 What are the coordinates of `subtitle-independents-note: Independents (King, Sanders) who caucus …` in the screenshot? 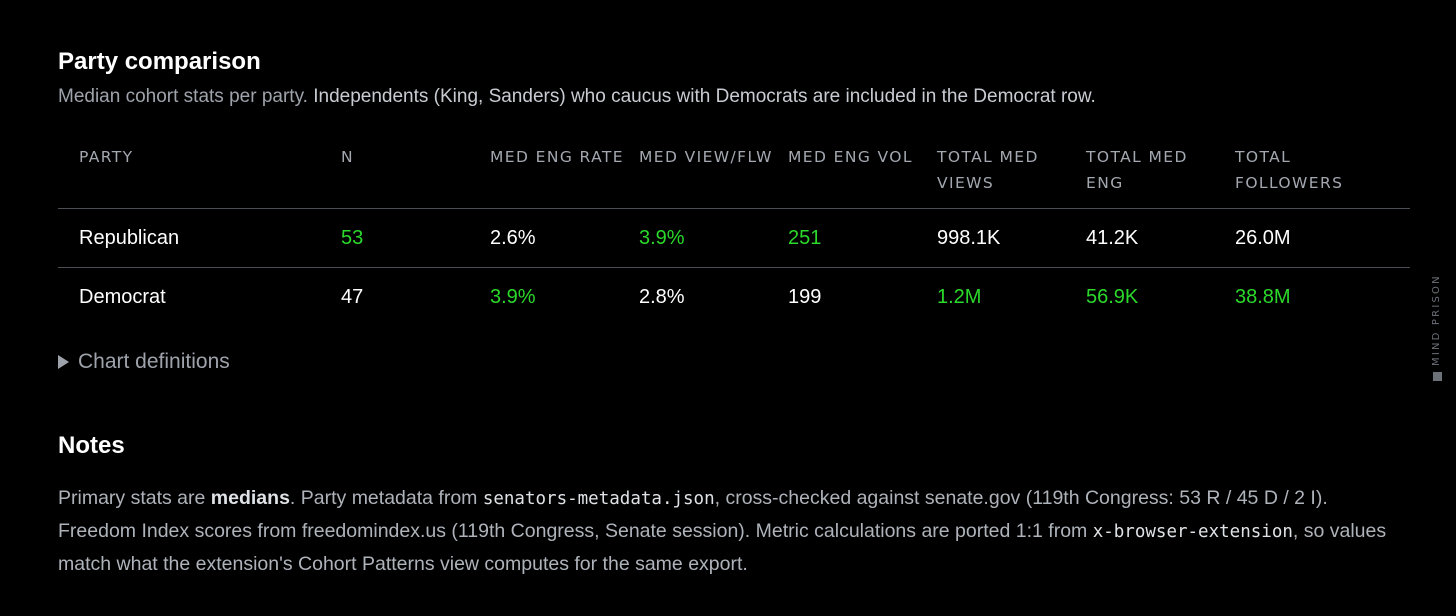 It's located at (704, 96).